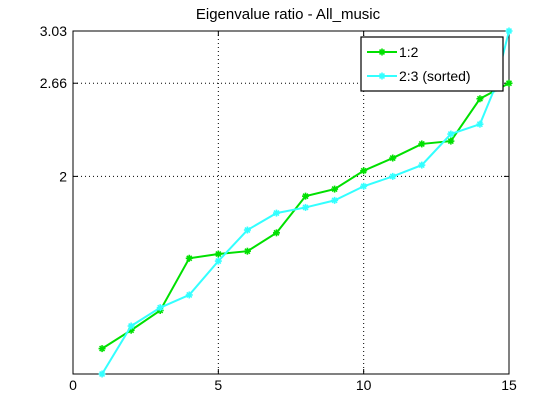  I want to click on x-tick-label: 5, so click(218, 385).